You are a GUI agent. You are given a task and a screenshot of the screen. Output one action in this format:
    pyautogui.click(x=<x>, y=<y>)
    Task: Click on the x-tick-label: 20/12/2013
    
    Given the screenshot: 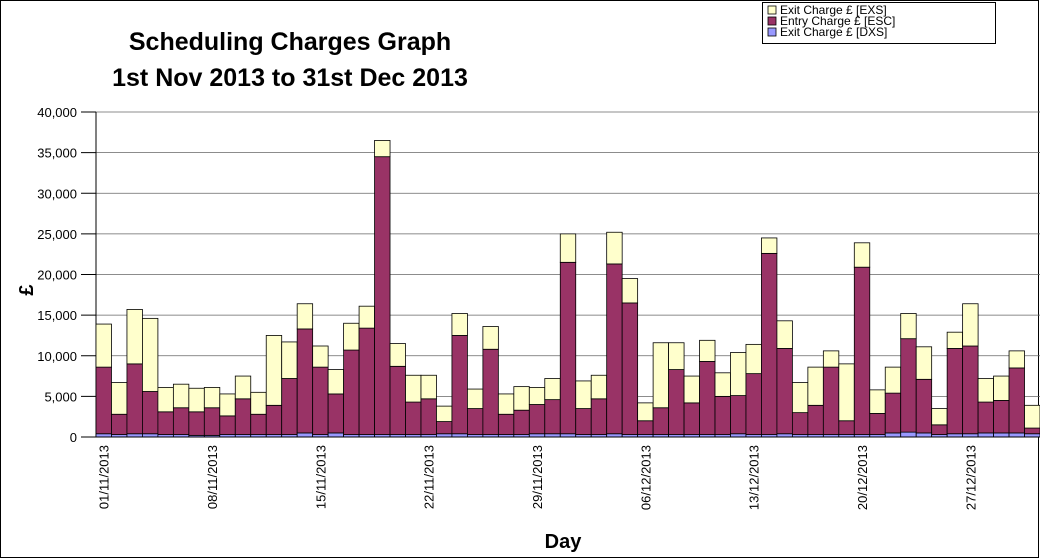 What is the action you would take?
    pyautogui.click(x=862, y=477)
    